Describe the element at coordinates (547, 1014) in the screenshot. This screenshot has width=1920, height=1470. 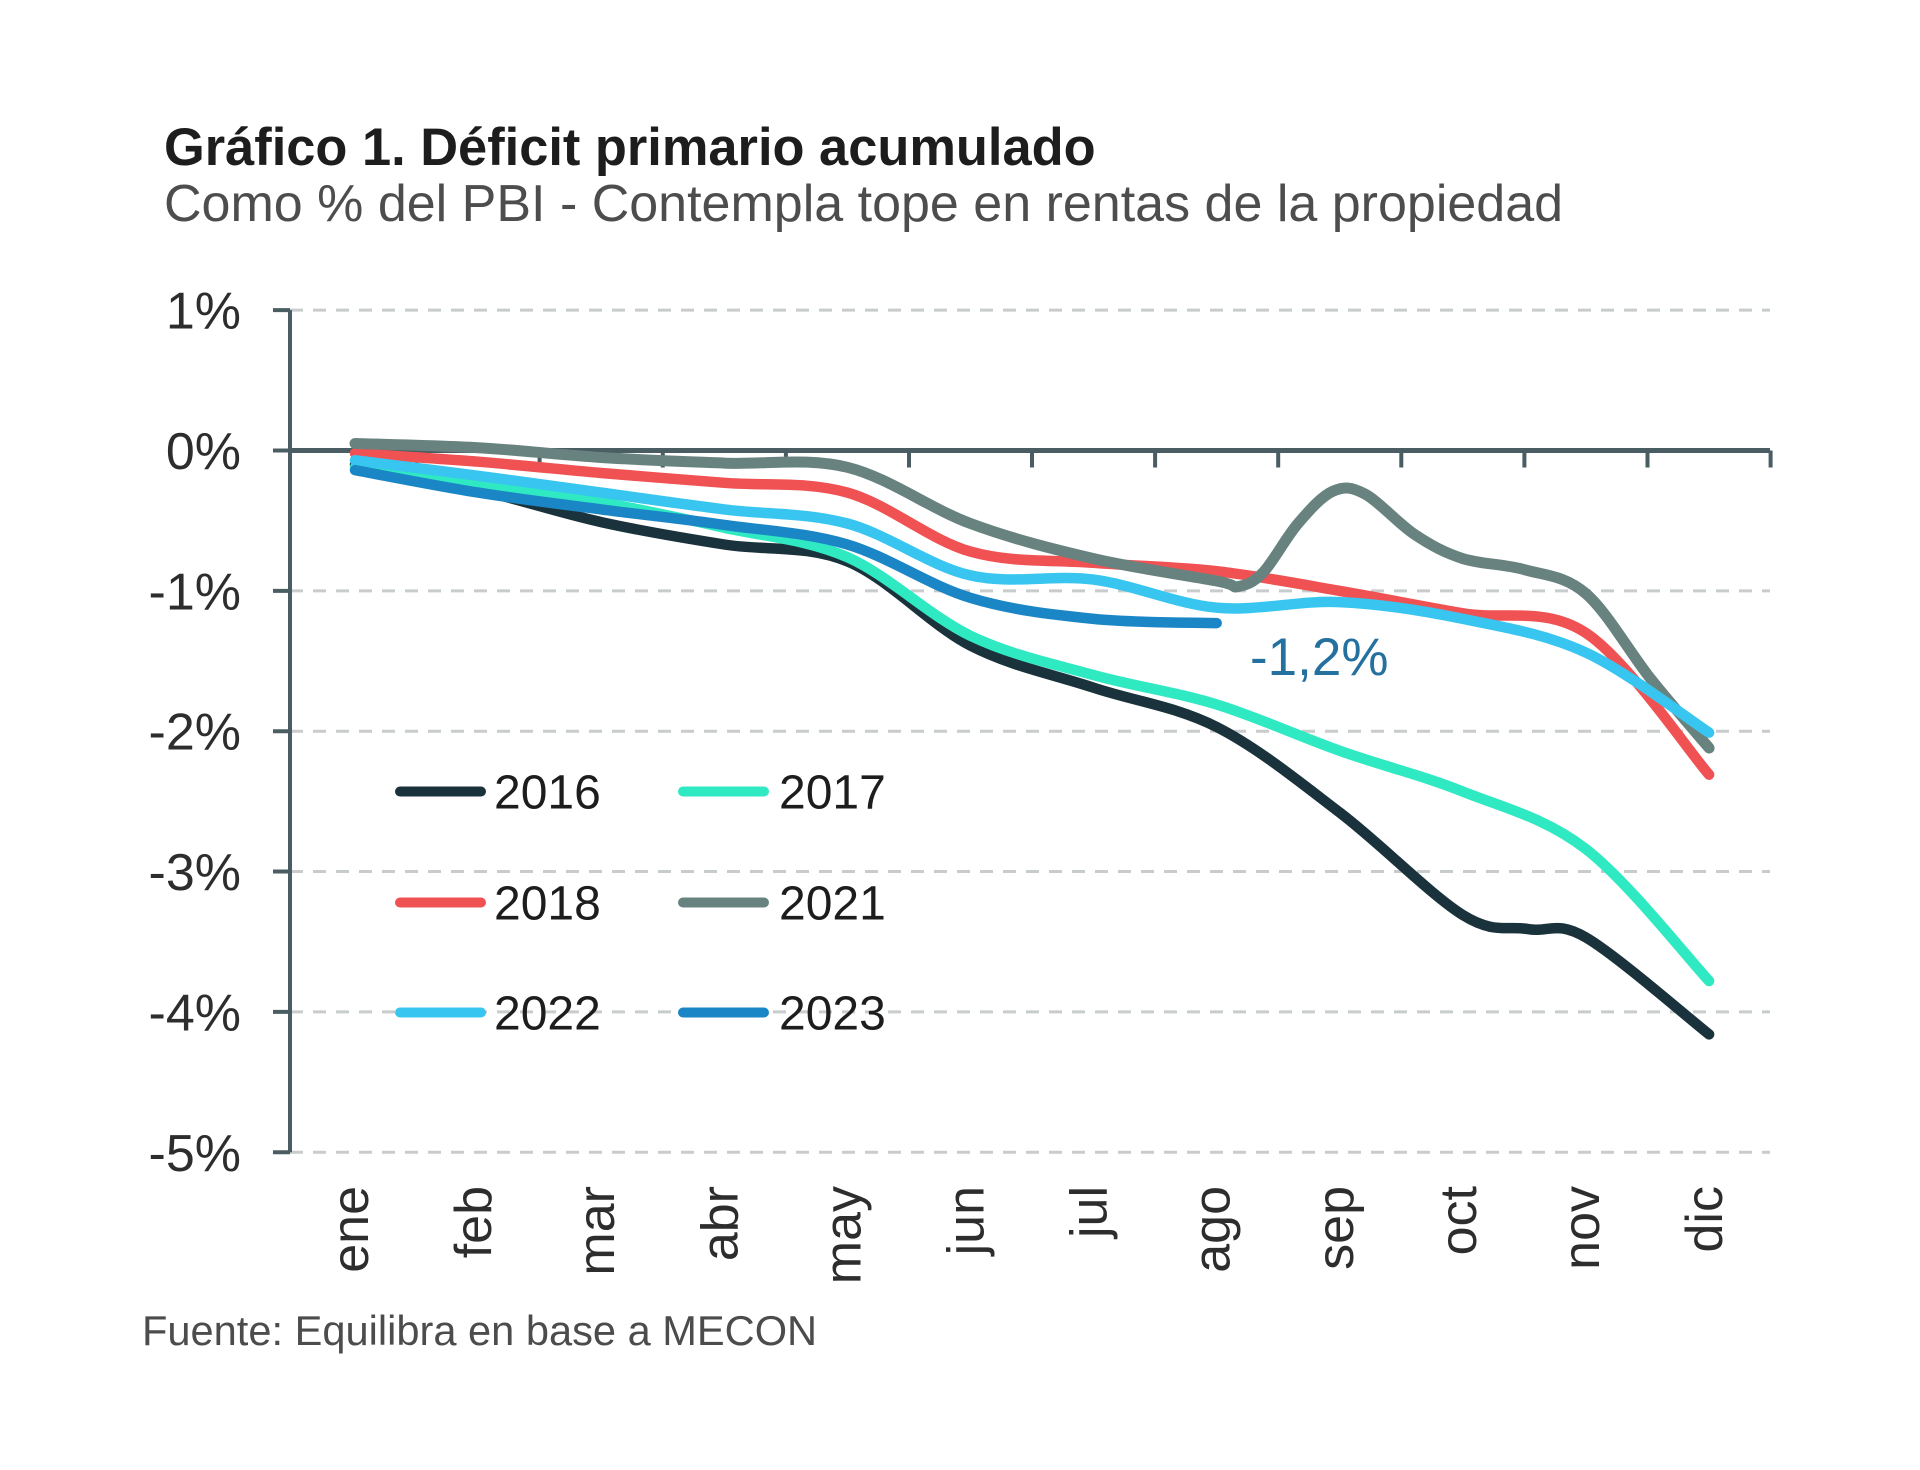
I see `svg-text: 2022` at that location.